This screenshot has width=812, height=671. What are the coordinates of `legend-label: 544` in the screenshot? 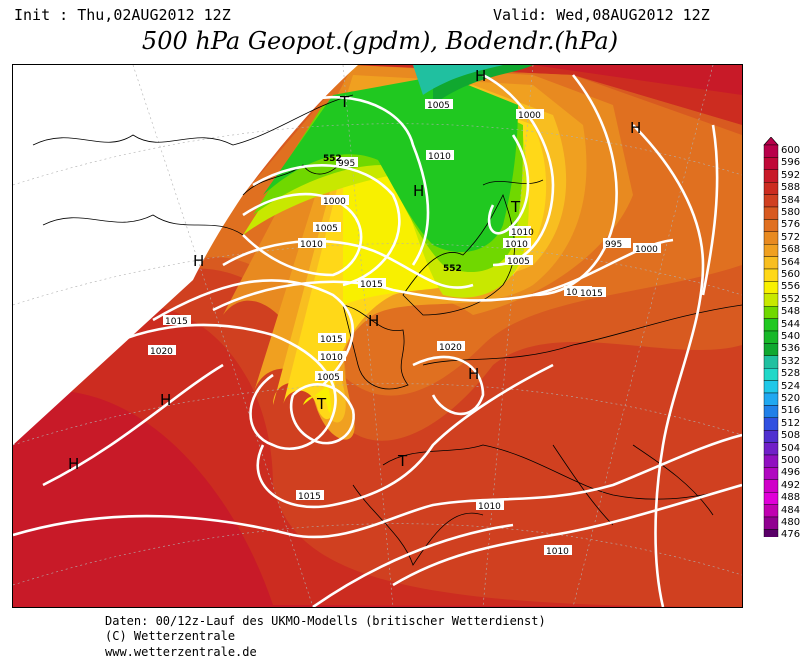 It's located at (791, 324).